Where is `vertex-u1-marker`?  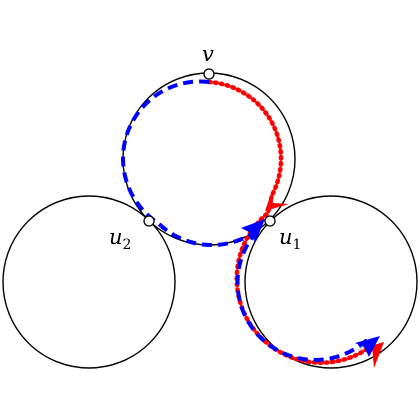
vertex-u1-marker is located at coordinates (270, 221).